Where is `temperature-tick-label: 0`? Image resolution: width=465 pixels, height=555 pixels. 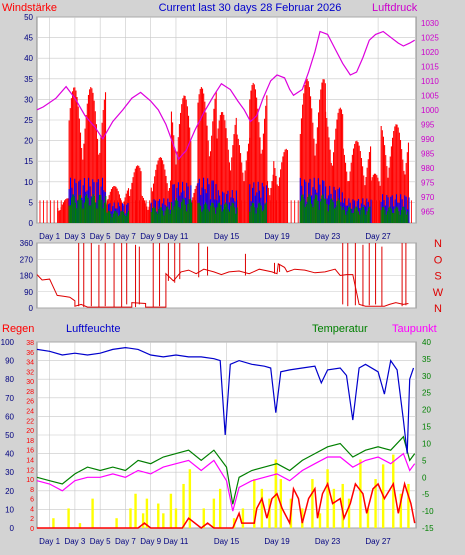 temperature-tick-label: 0 is located at coordinates (424, 477).